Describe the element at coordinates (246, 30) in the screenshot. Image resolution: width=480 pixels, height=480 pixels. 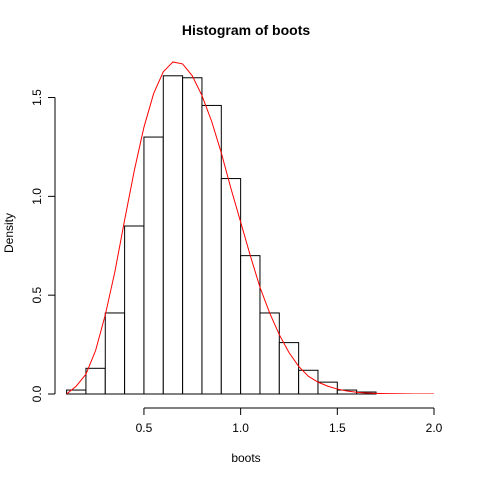
I see `chart-title: Histogram of boots` at that location.